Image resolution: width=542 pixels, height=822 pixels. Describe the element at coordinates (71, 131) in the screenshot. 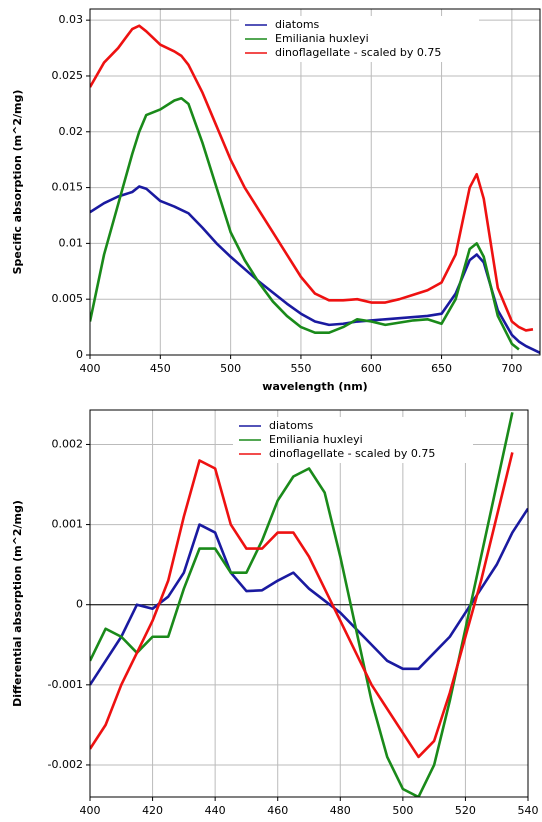

I see `y-tick-label: 0.02` at that location.